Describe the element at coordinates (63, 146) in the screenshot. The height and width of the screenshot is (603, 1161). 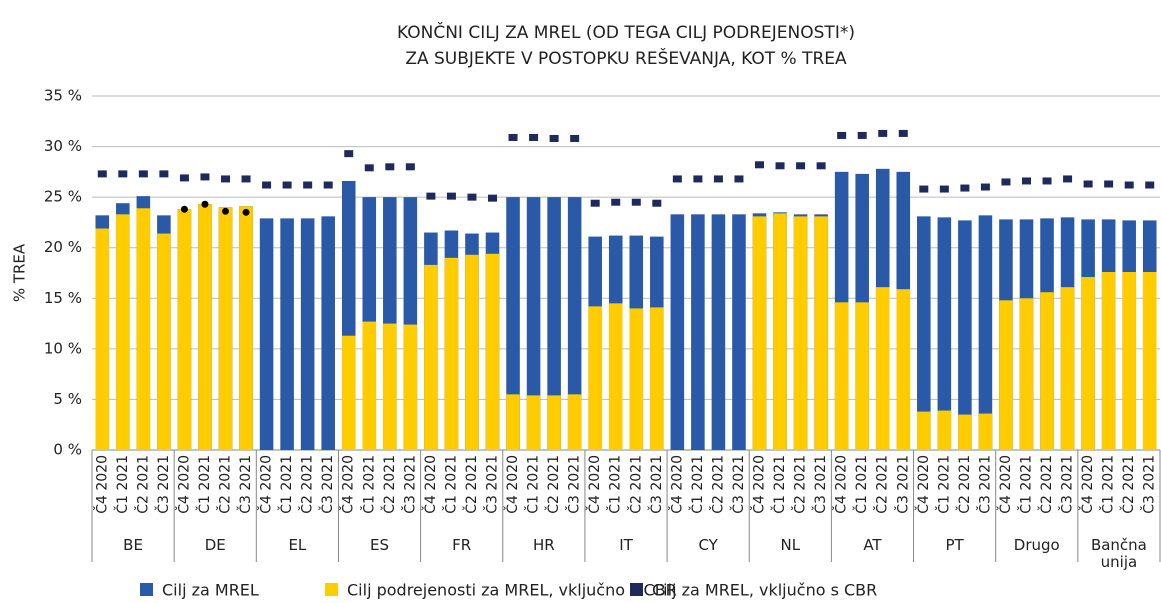
I see `y-tick-label: 30 %` at that location.